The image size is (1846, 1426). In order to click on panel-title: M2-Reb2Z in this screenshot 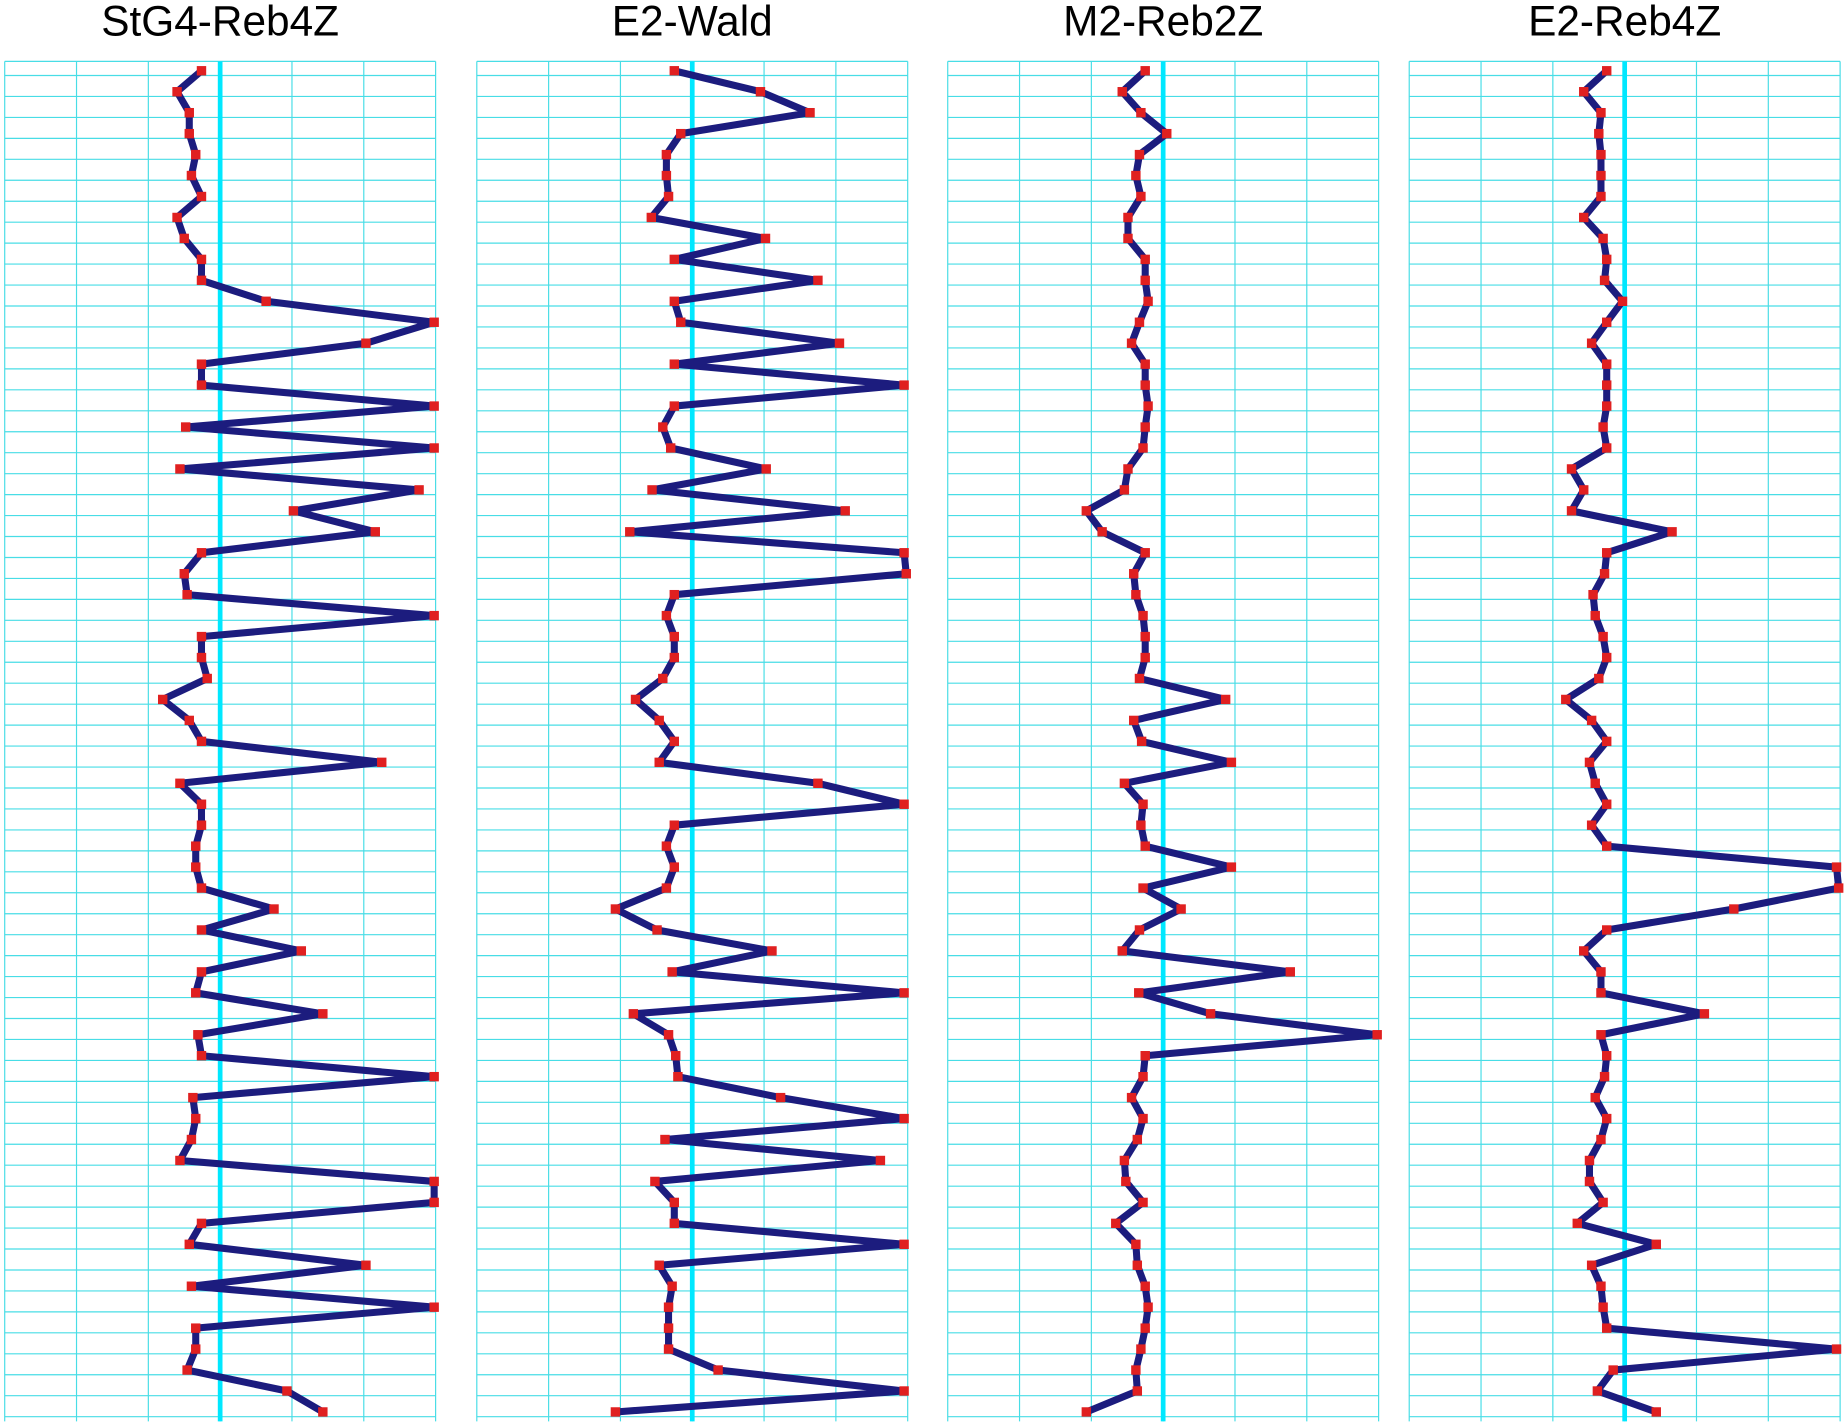, I will do `click(1163, 22)`.